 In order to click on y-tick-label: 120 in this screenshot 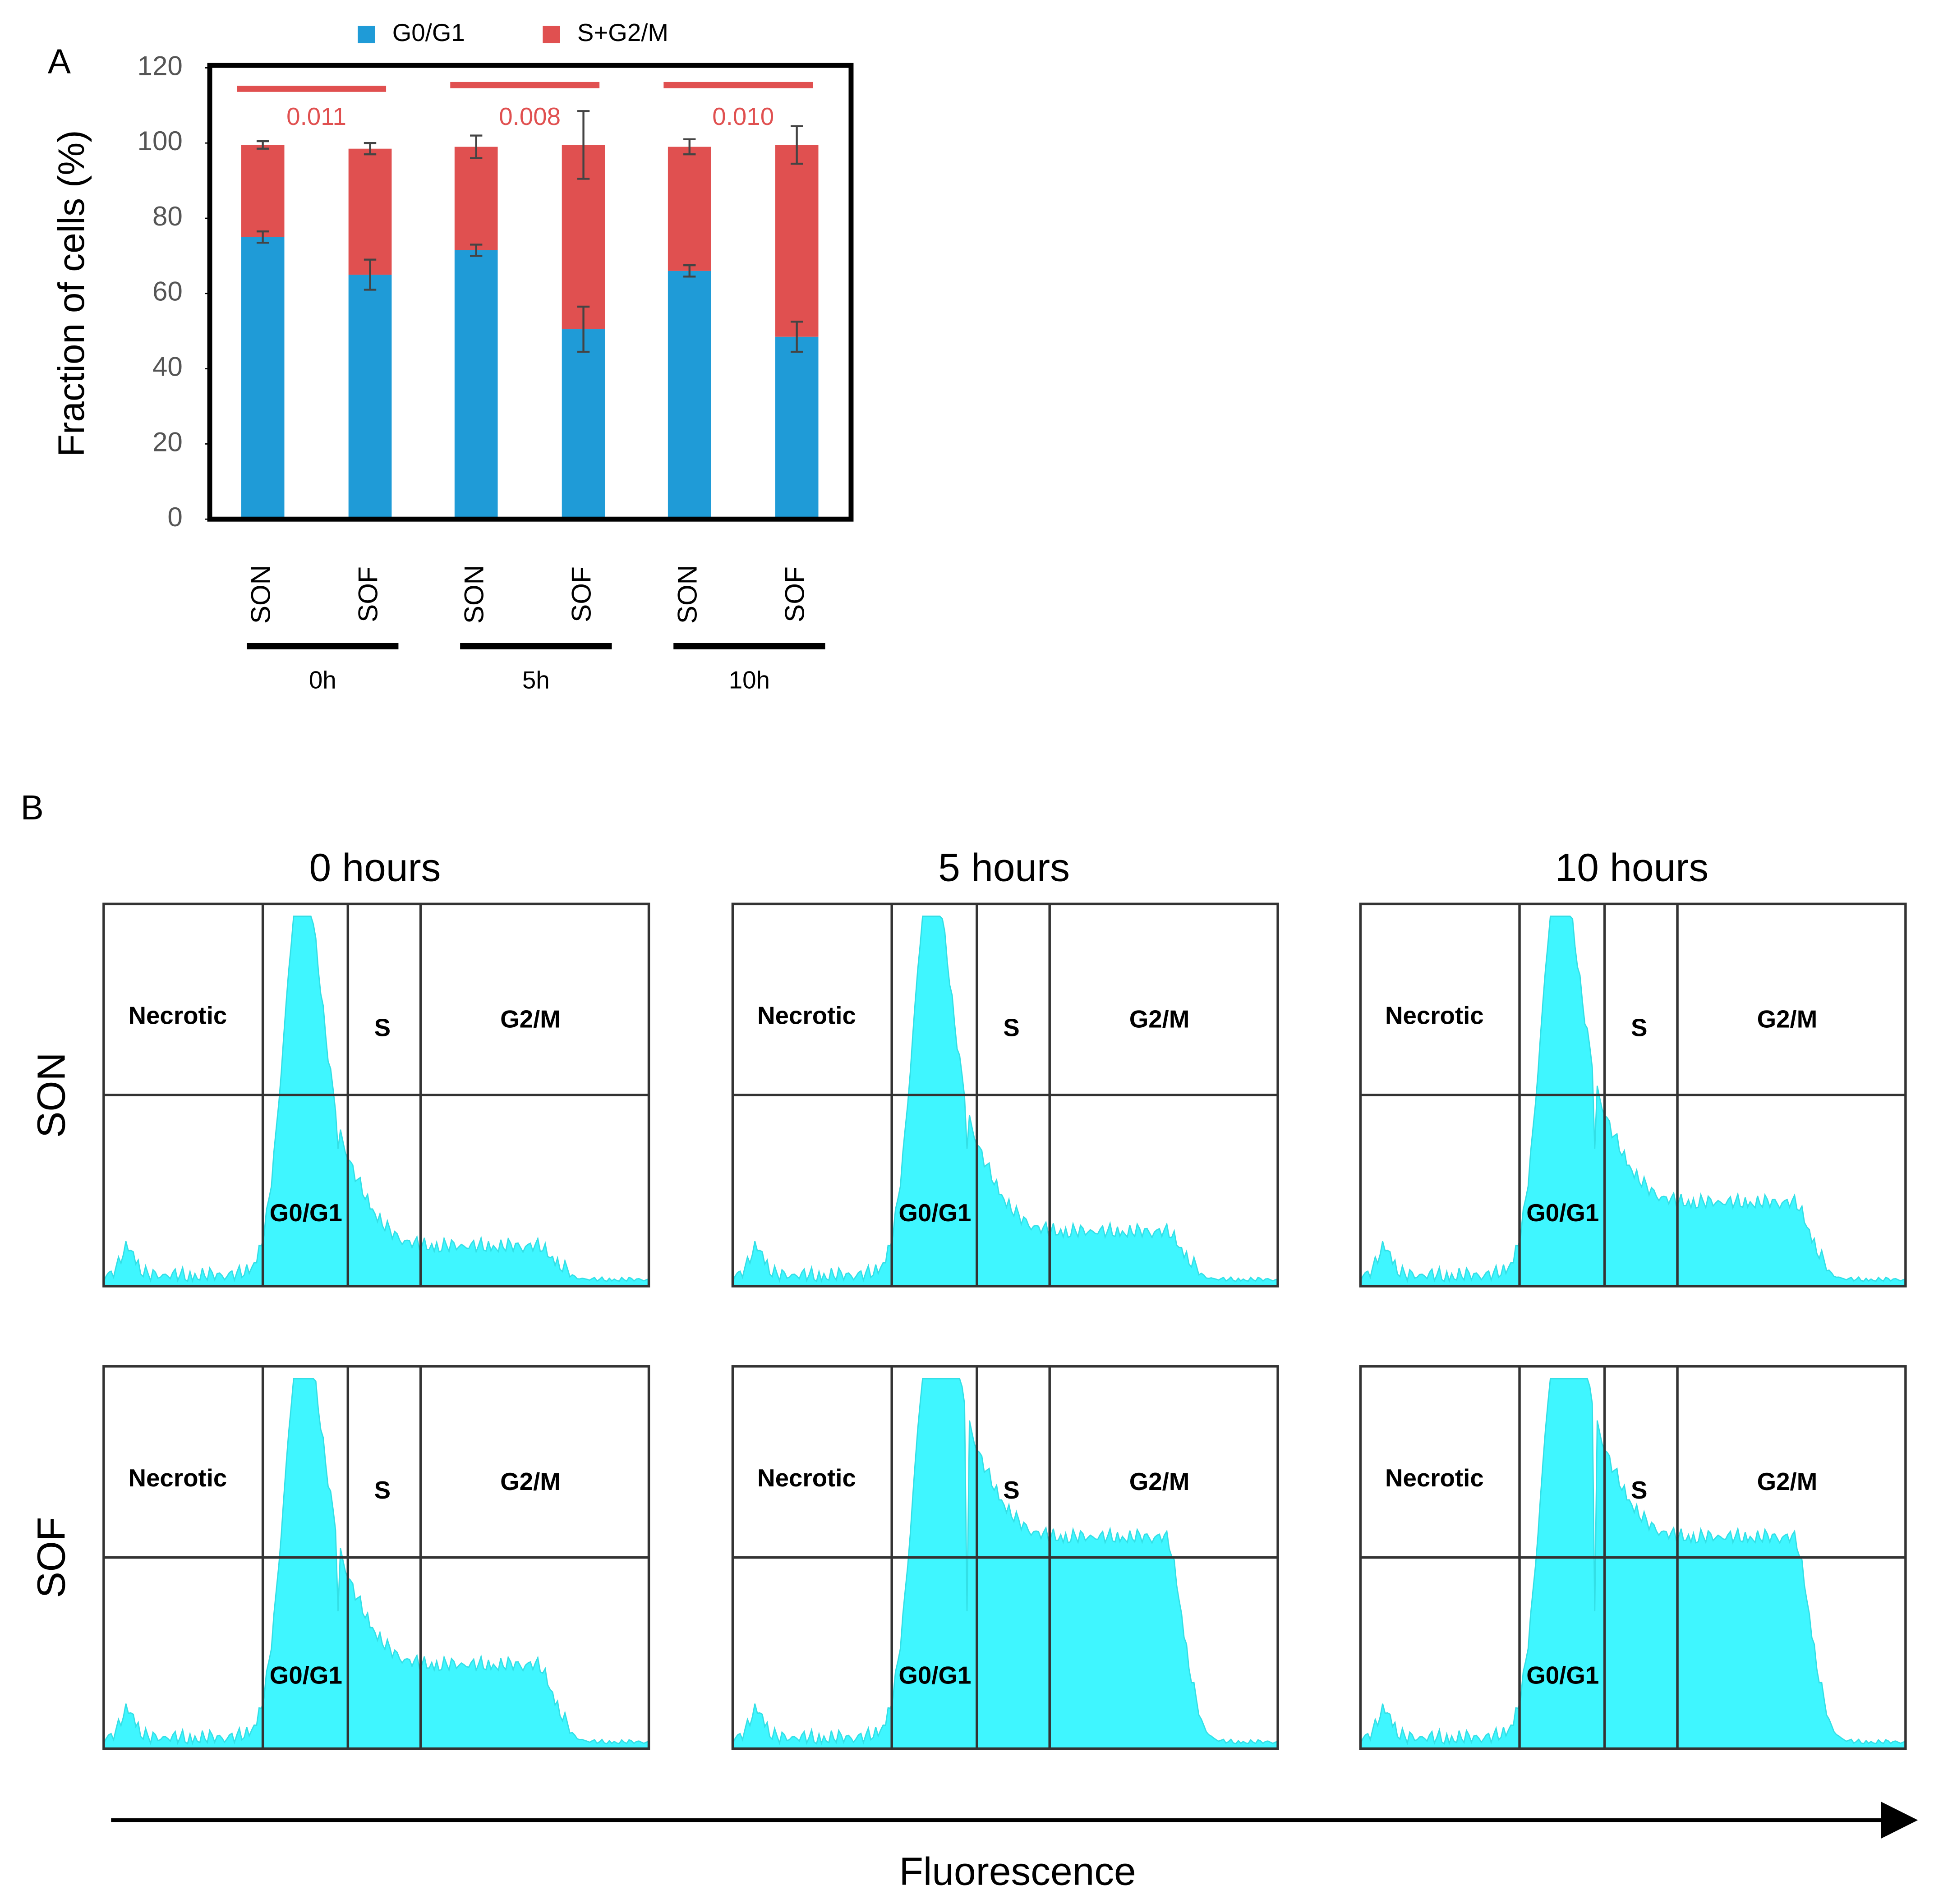, I will do `click(160, 66)`.